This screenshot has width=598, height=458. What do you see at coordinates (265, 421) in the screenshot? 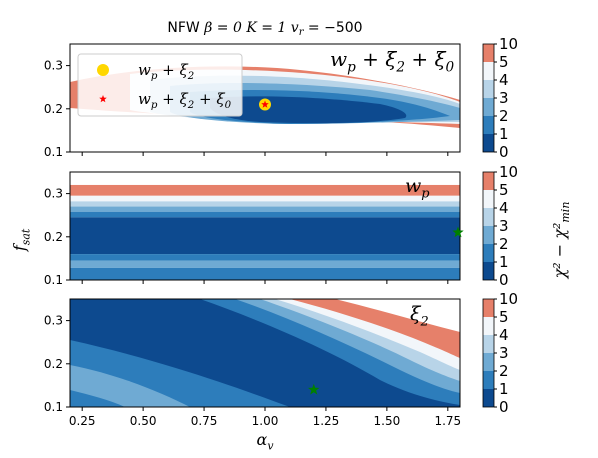
I see `x-tick-label: 1.00` at bounding box center [265, 421].